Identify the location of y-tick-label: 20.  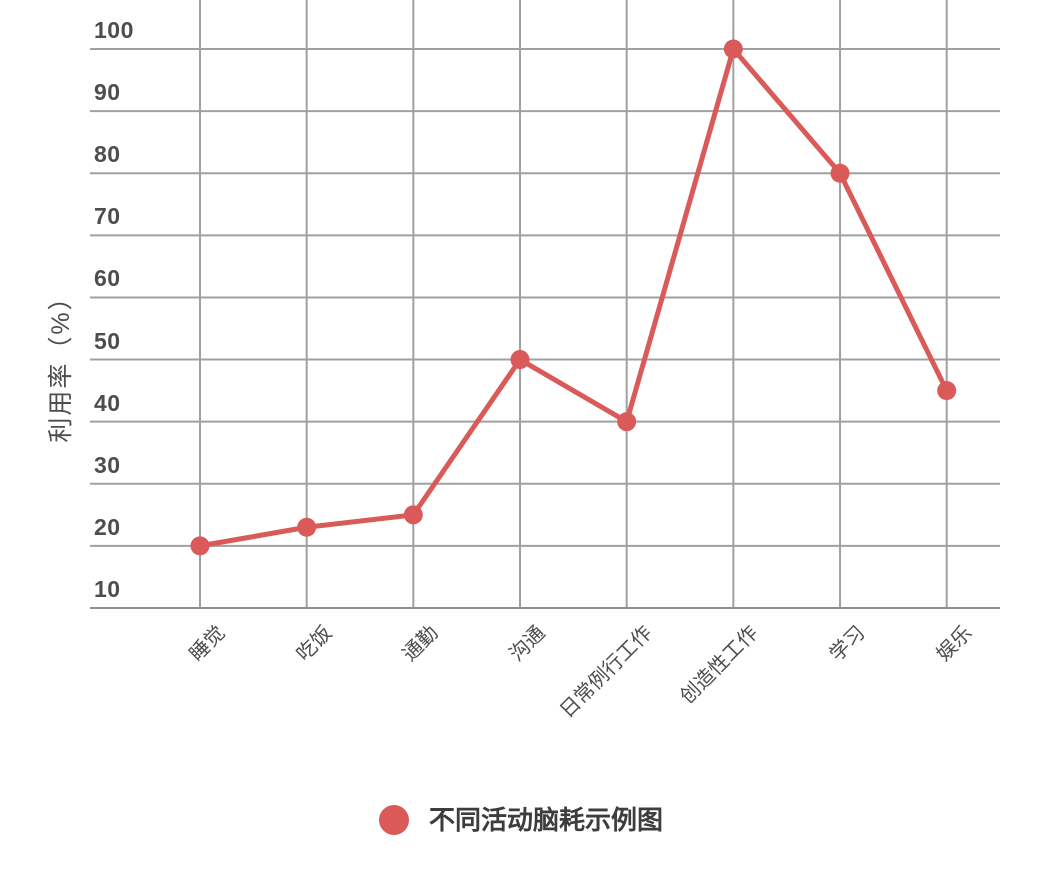
(107, 526).